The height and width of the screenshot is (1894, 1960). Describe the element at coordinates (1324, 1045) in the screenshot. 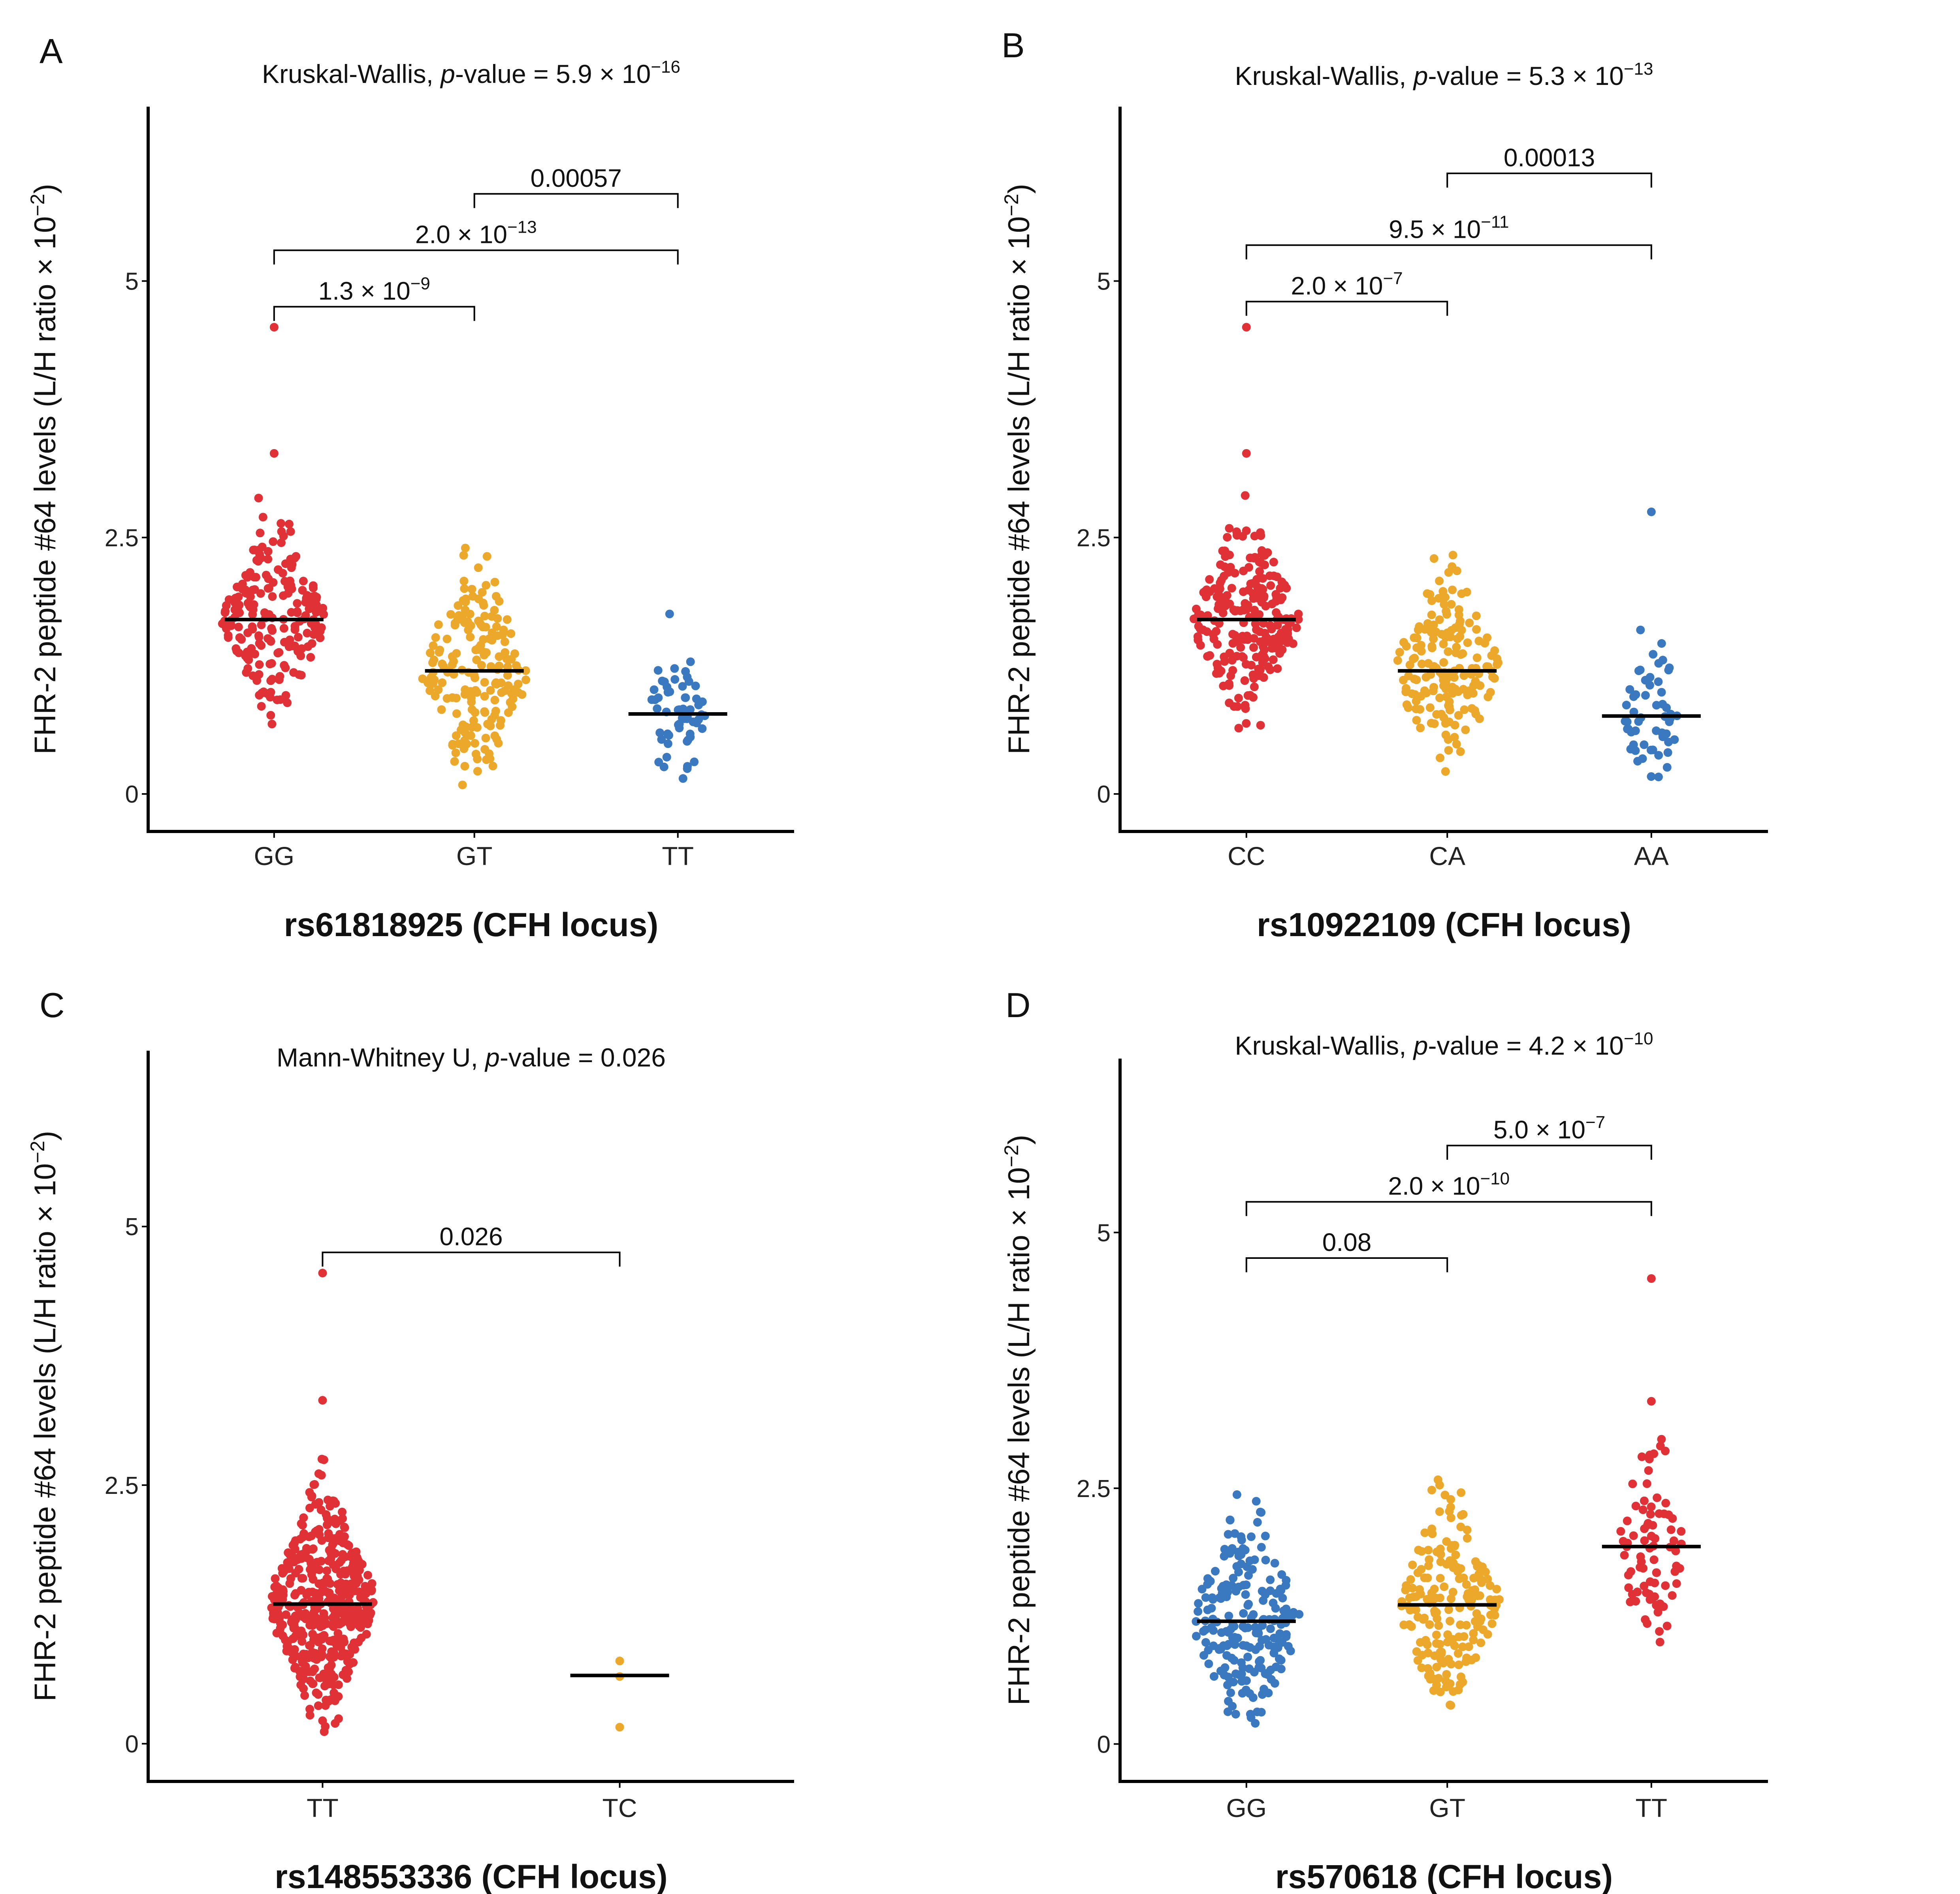

I see `test-title-prefix: Kruskal-Wallis,` at that location.